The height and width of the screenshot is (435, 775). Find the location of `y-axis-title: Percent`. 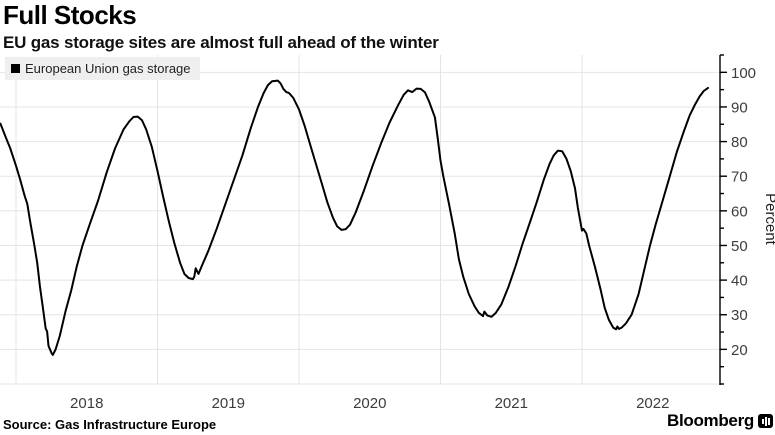

y-axis-title: Percent is located at coordinates (768, 219).